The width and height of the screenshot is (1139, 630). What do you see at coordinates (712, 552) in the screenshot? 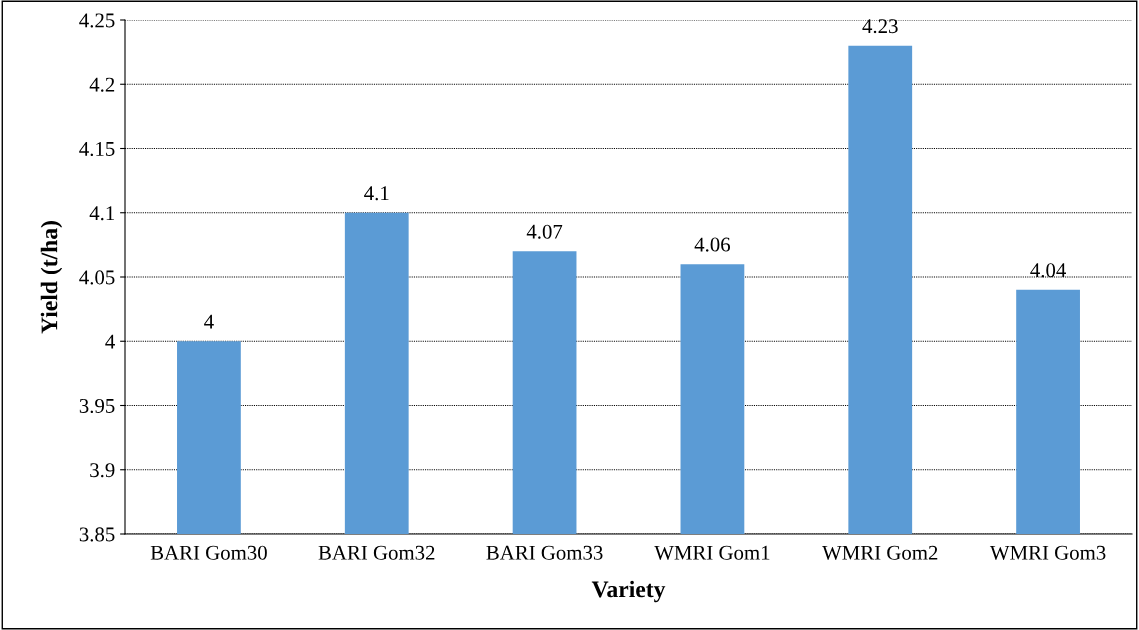
I see `x-tick-label: WMRI Gom1` at bounding box center [712, 552].